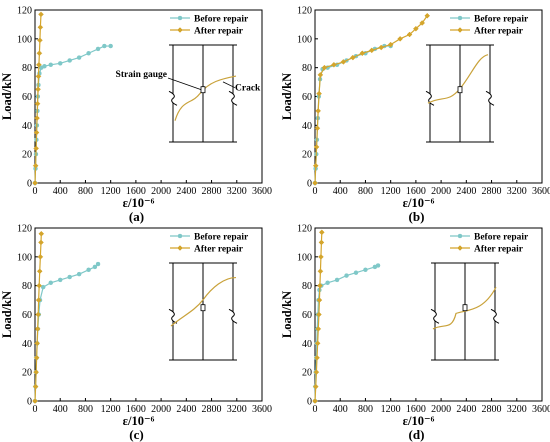 This screenshot has height=442, width=550. I want to click on strain-gauge-label: Strain gauge, so click(141, 75).